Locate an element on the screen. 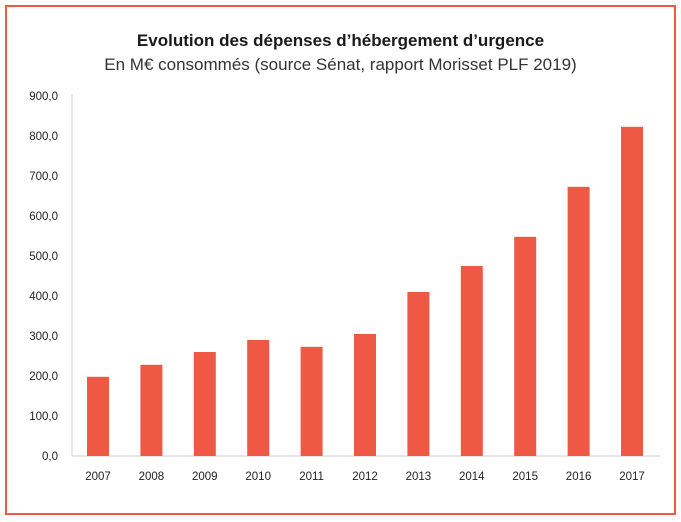 The height and width of the screenshot is (522, 681). x-tick-label: 2010 is located at coordinates (258, 477).